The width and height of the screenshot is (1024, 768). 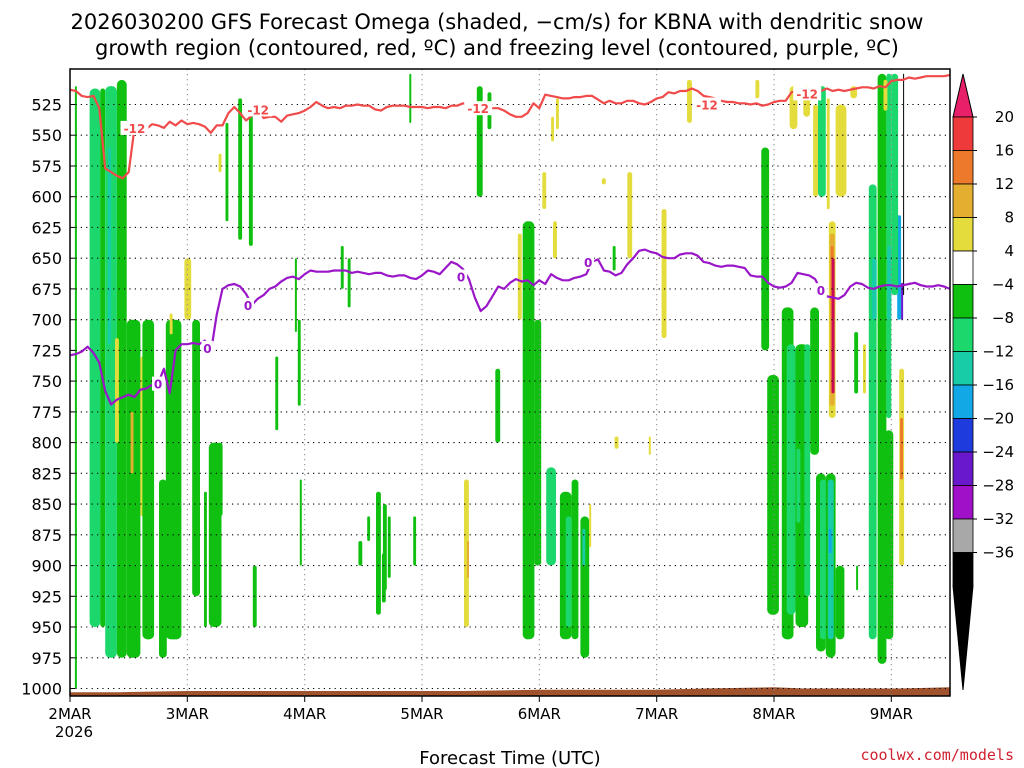 I want to click on y-tick-label: 975, so click(x=46, y=658).